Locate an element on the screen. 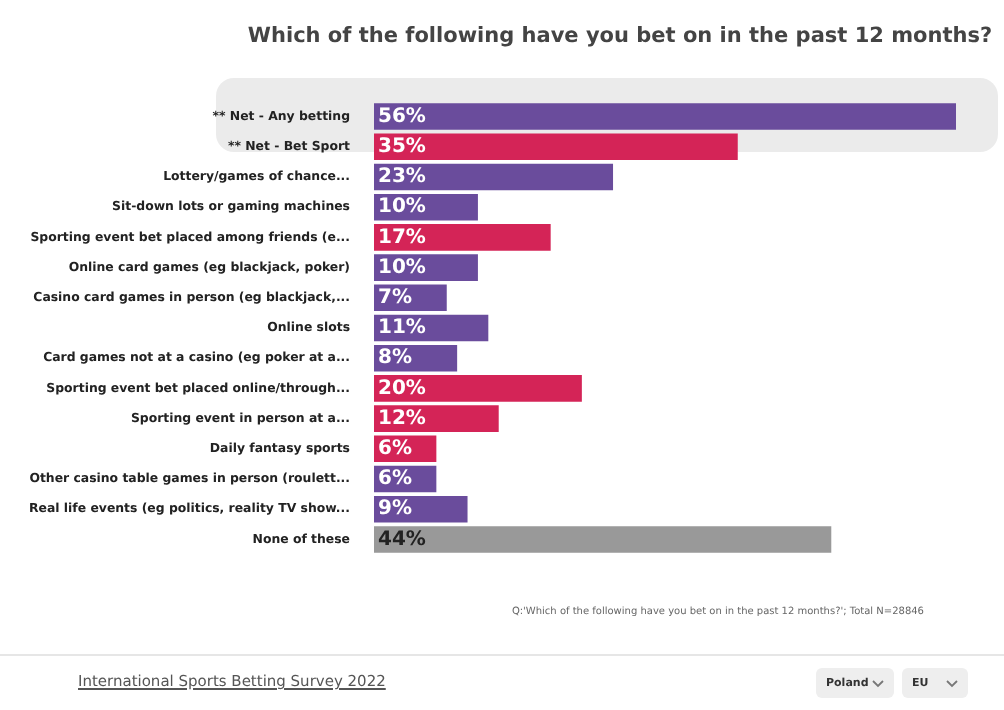 This screenshot has height=710, width=1004. data-label: 44% is located at coordinates (402, 539).